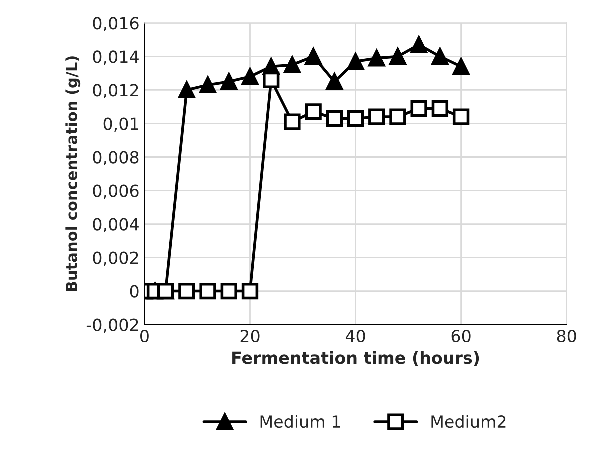  I want to click on y-axis-title: Butanol concentration (g/L), so click(73, 174).